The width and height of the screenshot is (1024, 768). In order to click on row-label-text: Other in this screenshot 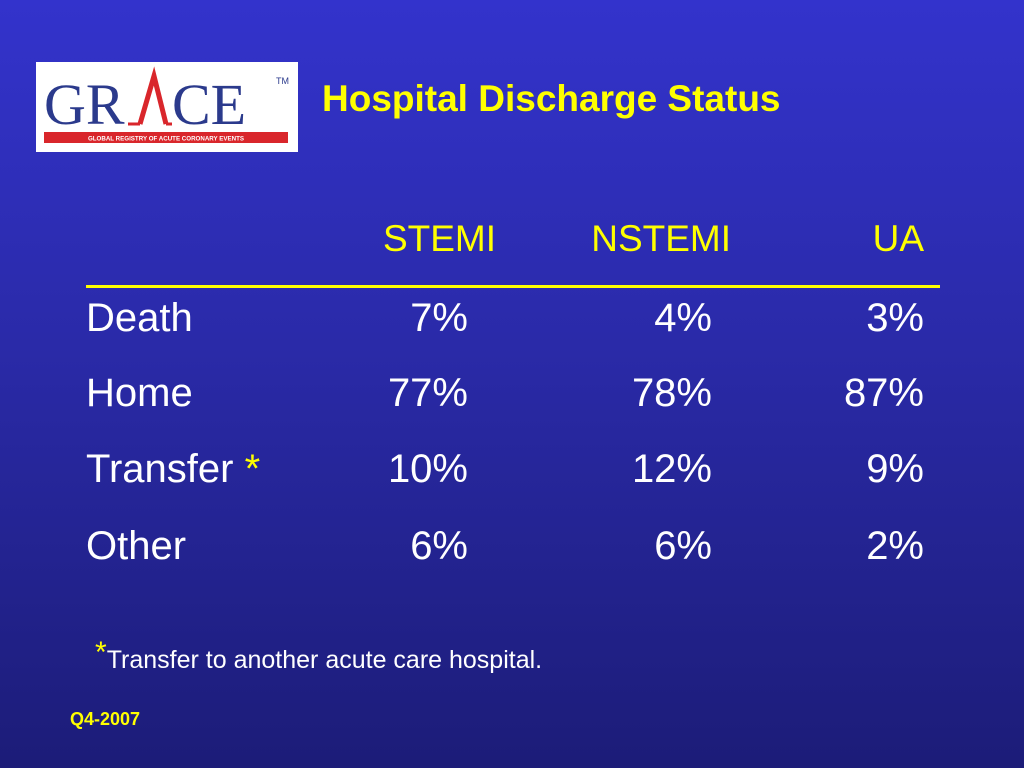, I will do `click(136, 546)`.